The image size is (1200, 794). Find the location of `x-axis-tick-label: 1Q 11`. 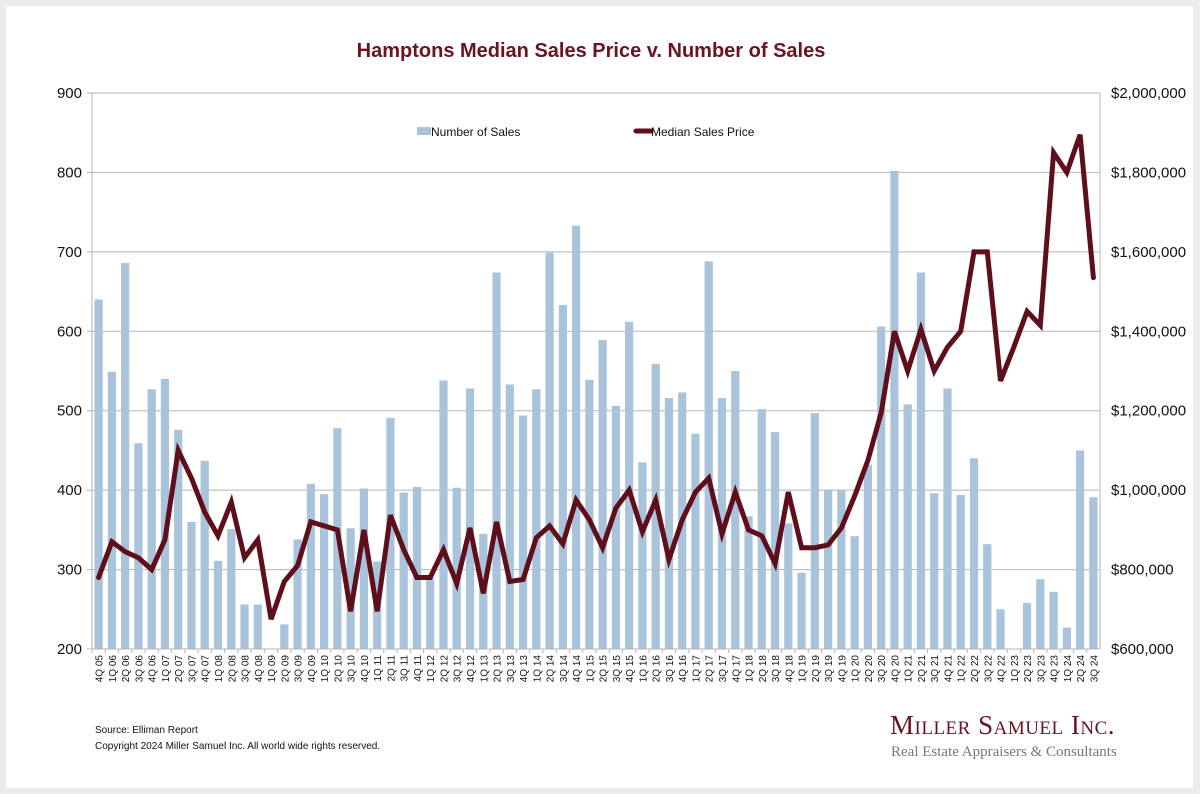

x-axis-tick-label: 1Q 11 is located at coordinates (378, 668).